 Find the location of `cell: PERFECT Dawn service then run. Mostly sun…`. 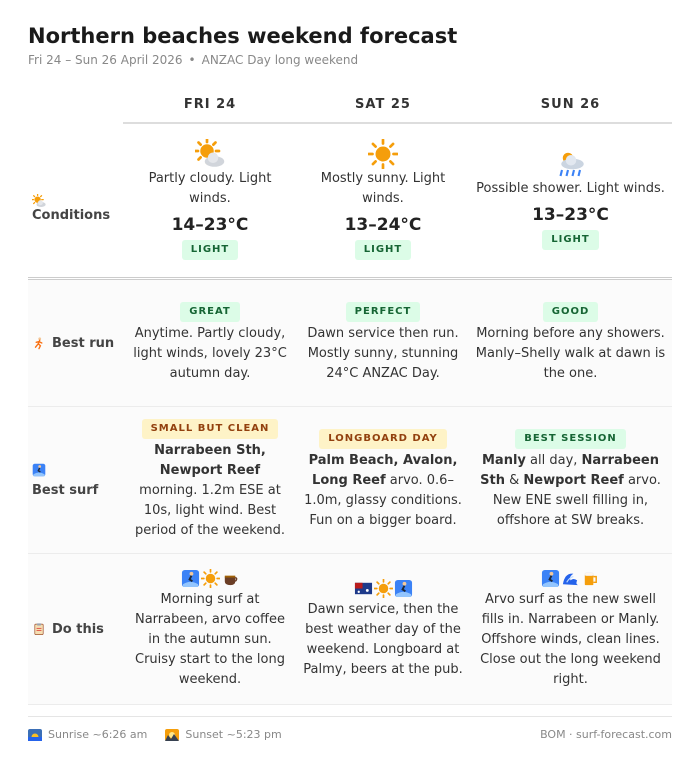

cell: PERFECT Dawn service then run. Mostly sun… is located at coordinates (383, 343).